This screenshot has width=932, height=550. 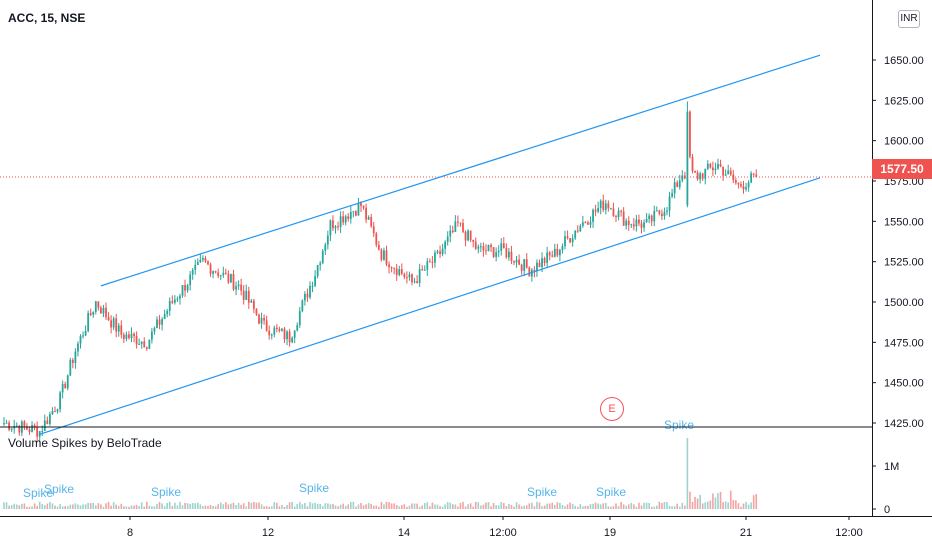 I want to click on time-tick-label: 8, so click(x=130, y=533).